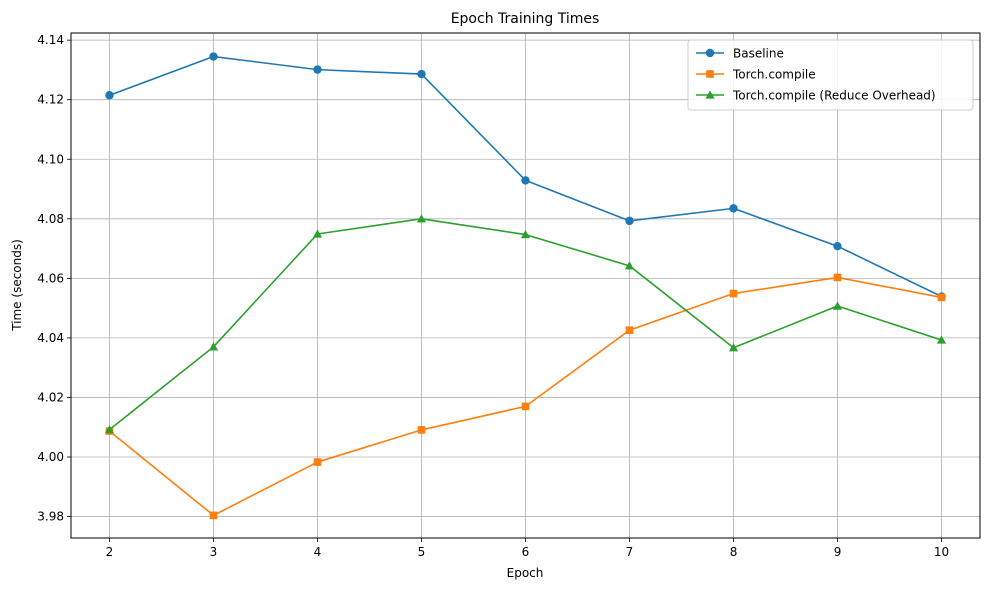 Image resolution: width=990 pixels, height=594 pixels. I want to click on x-ticks: 2 3 4 5 6 7 8 9 10, so click(527, 548).